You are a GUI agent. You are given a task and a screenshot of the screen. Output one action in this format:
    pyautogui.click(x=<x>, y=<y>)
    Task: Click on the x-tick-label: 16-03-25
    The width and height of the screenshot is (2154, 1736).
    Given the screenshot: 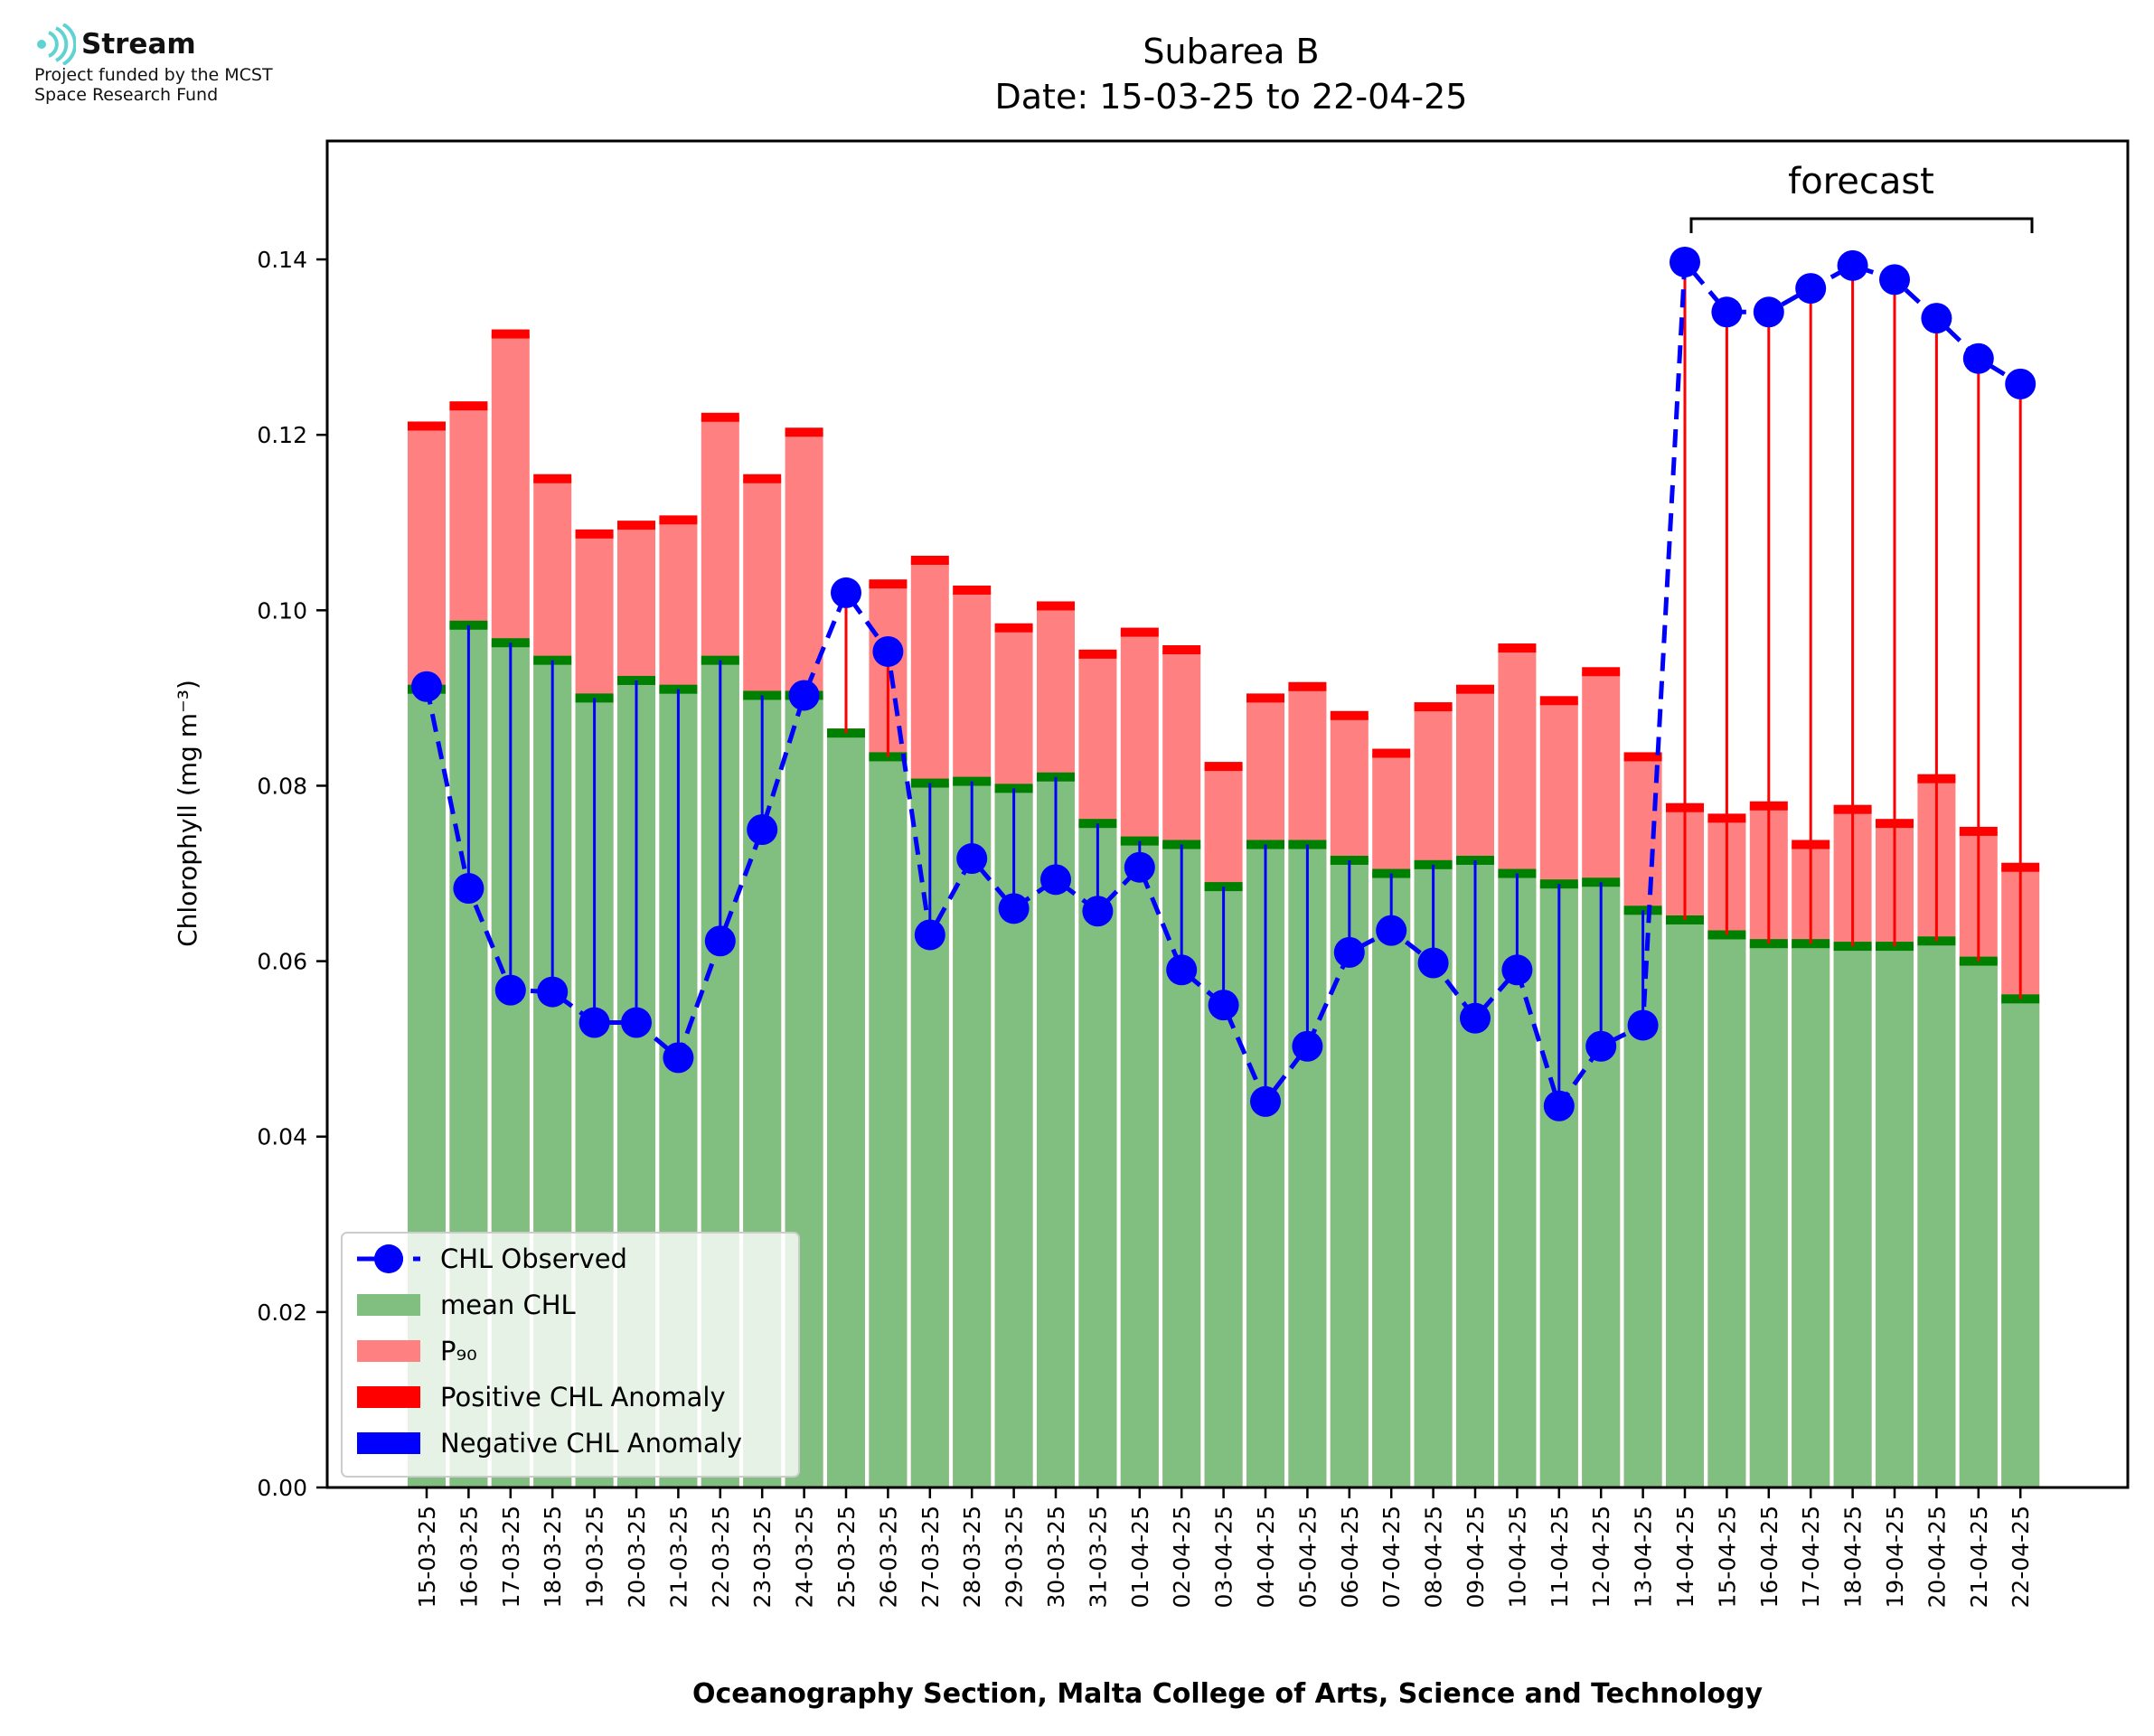 What is the action you would take?
    pyautogui.click(x=469, y=1557)
    